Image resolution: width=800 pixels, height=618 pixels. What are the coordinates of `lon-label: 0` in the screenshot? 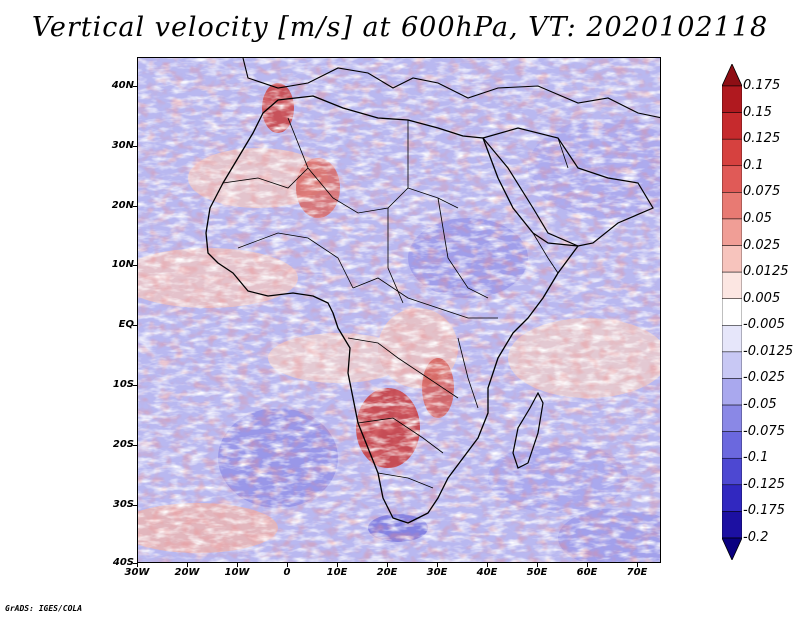 It's located at (287, 572).